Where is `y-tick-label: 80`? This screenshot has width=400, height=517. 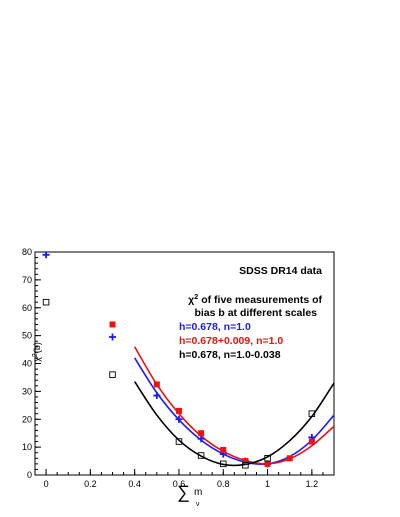
y-tick-label: 80 is located at coordinates (27, 252).